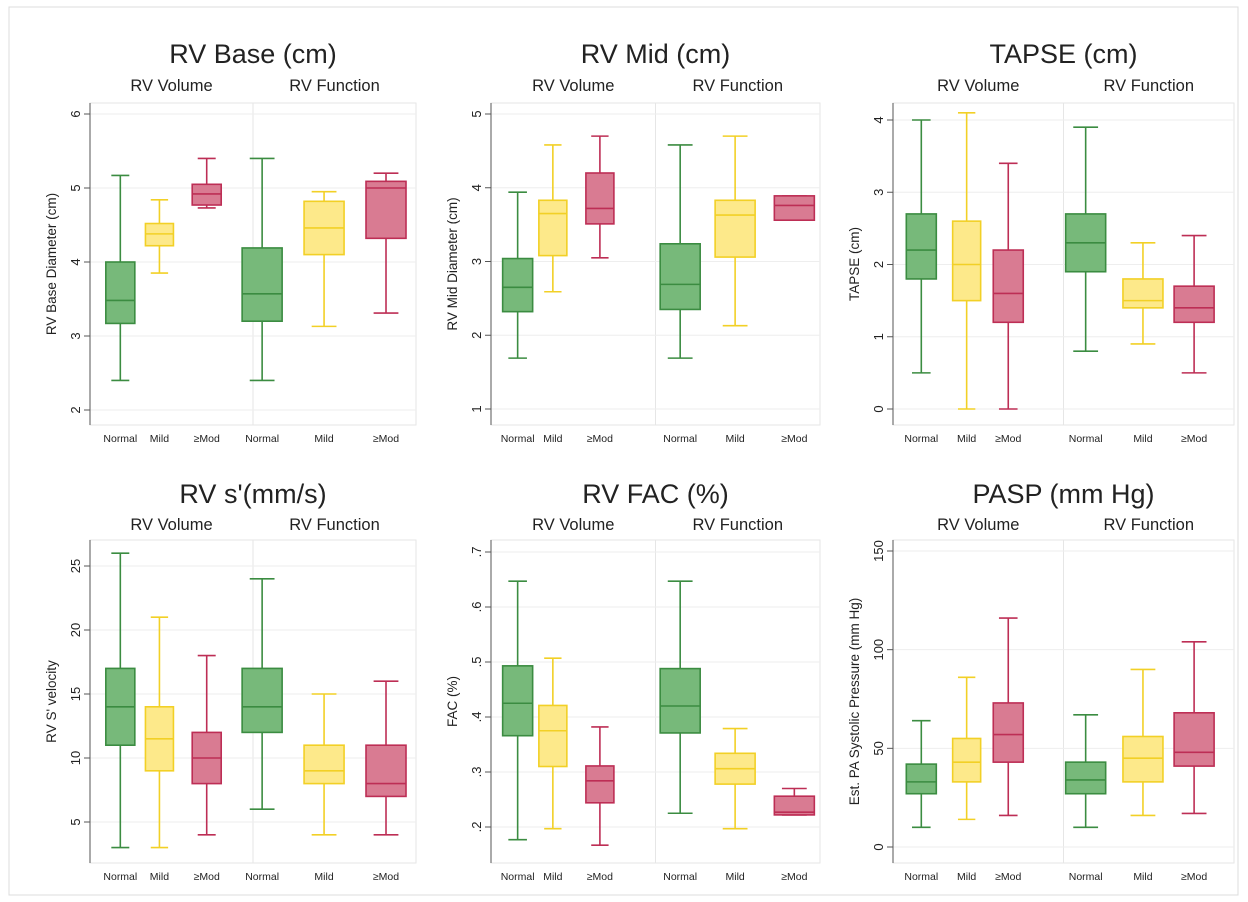  Describe the element at coordinates (878, 551) in the screenshot. I see `y-tick-label: 150` at that location.